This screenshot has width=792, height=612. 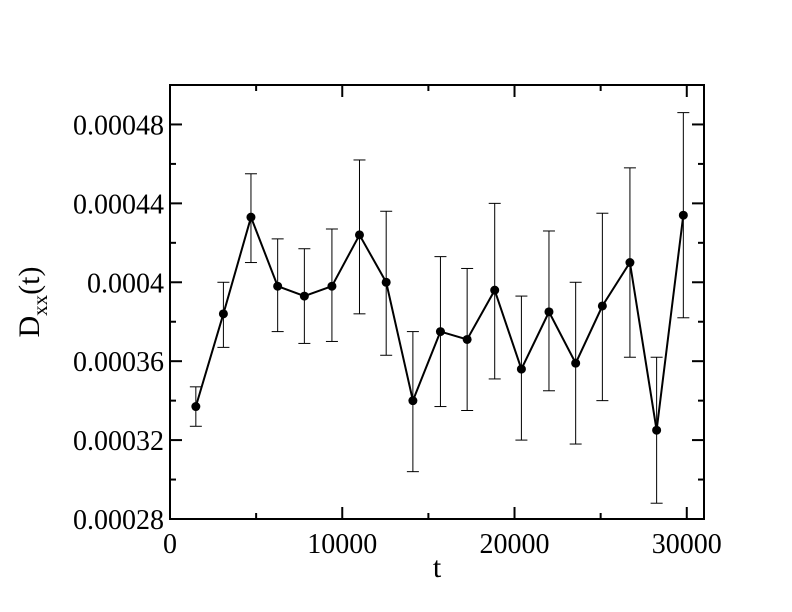 What do you see at coordinates (118, 520) in the screenshot?
I see `y-tick-label: 0.00028` at bounding box center [118, 520].